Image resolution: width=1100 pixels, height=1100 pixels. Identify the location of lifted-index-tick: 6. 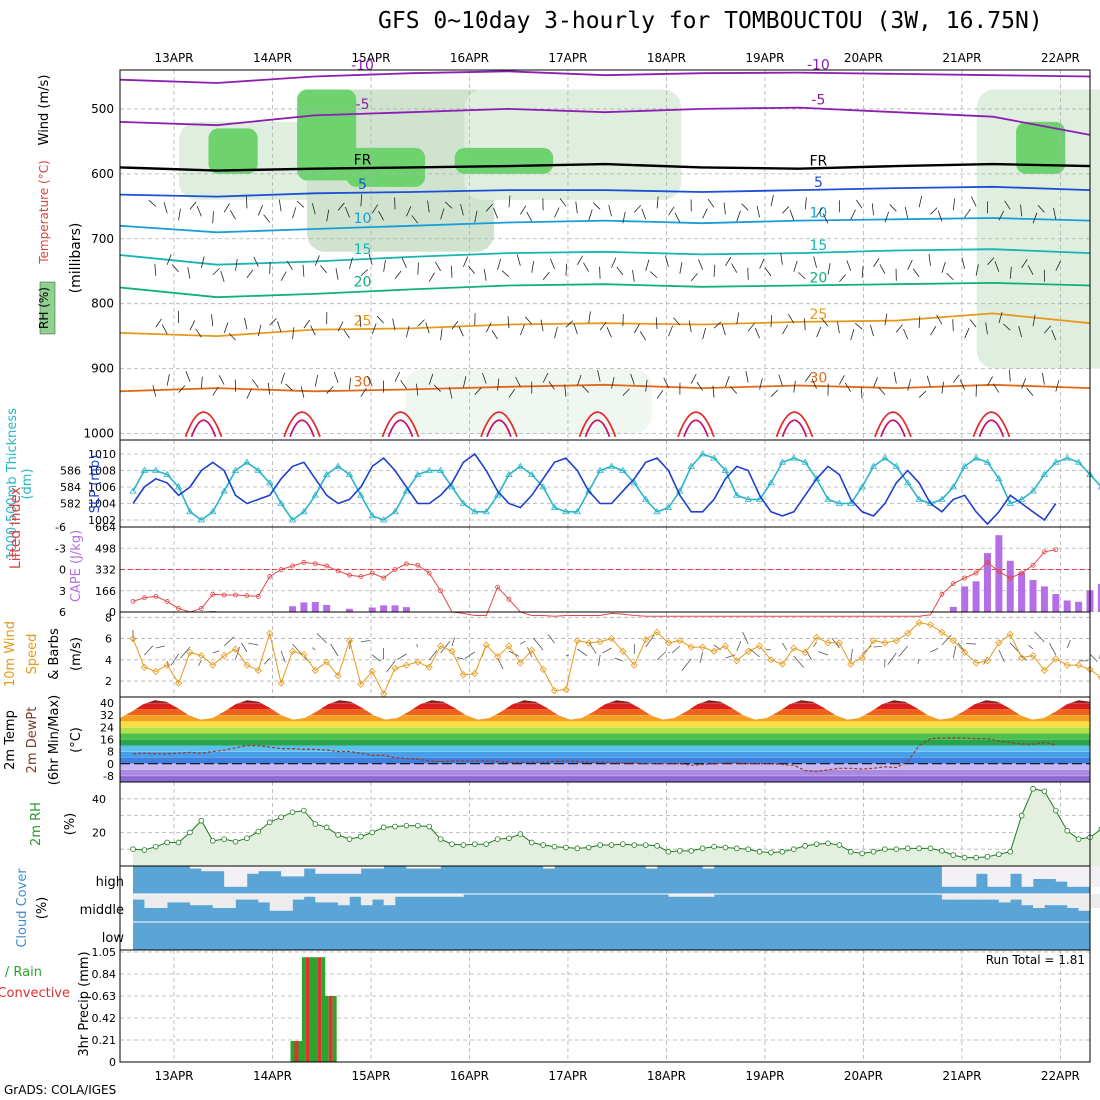
(62, 612).